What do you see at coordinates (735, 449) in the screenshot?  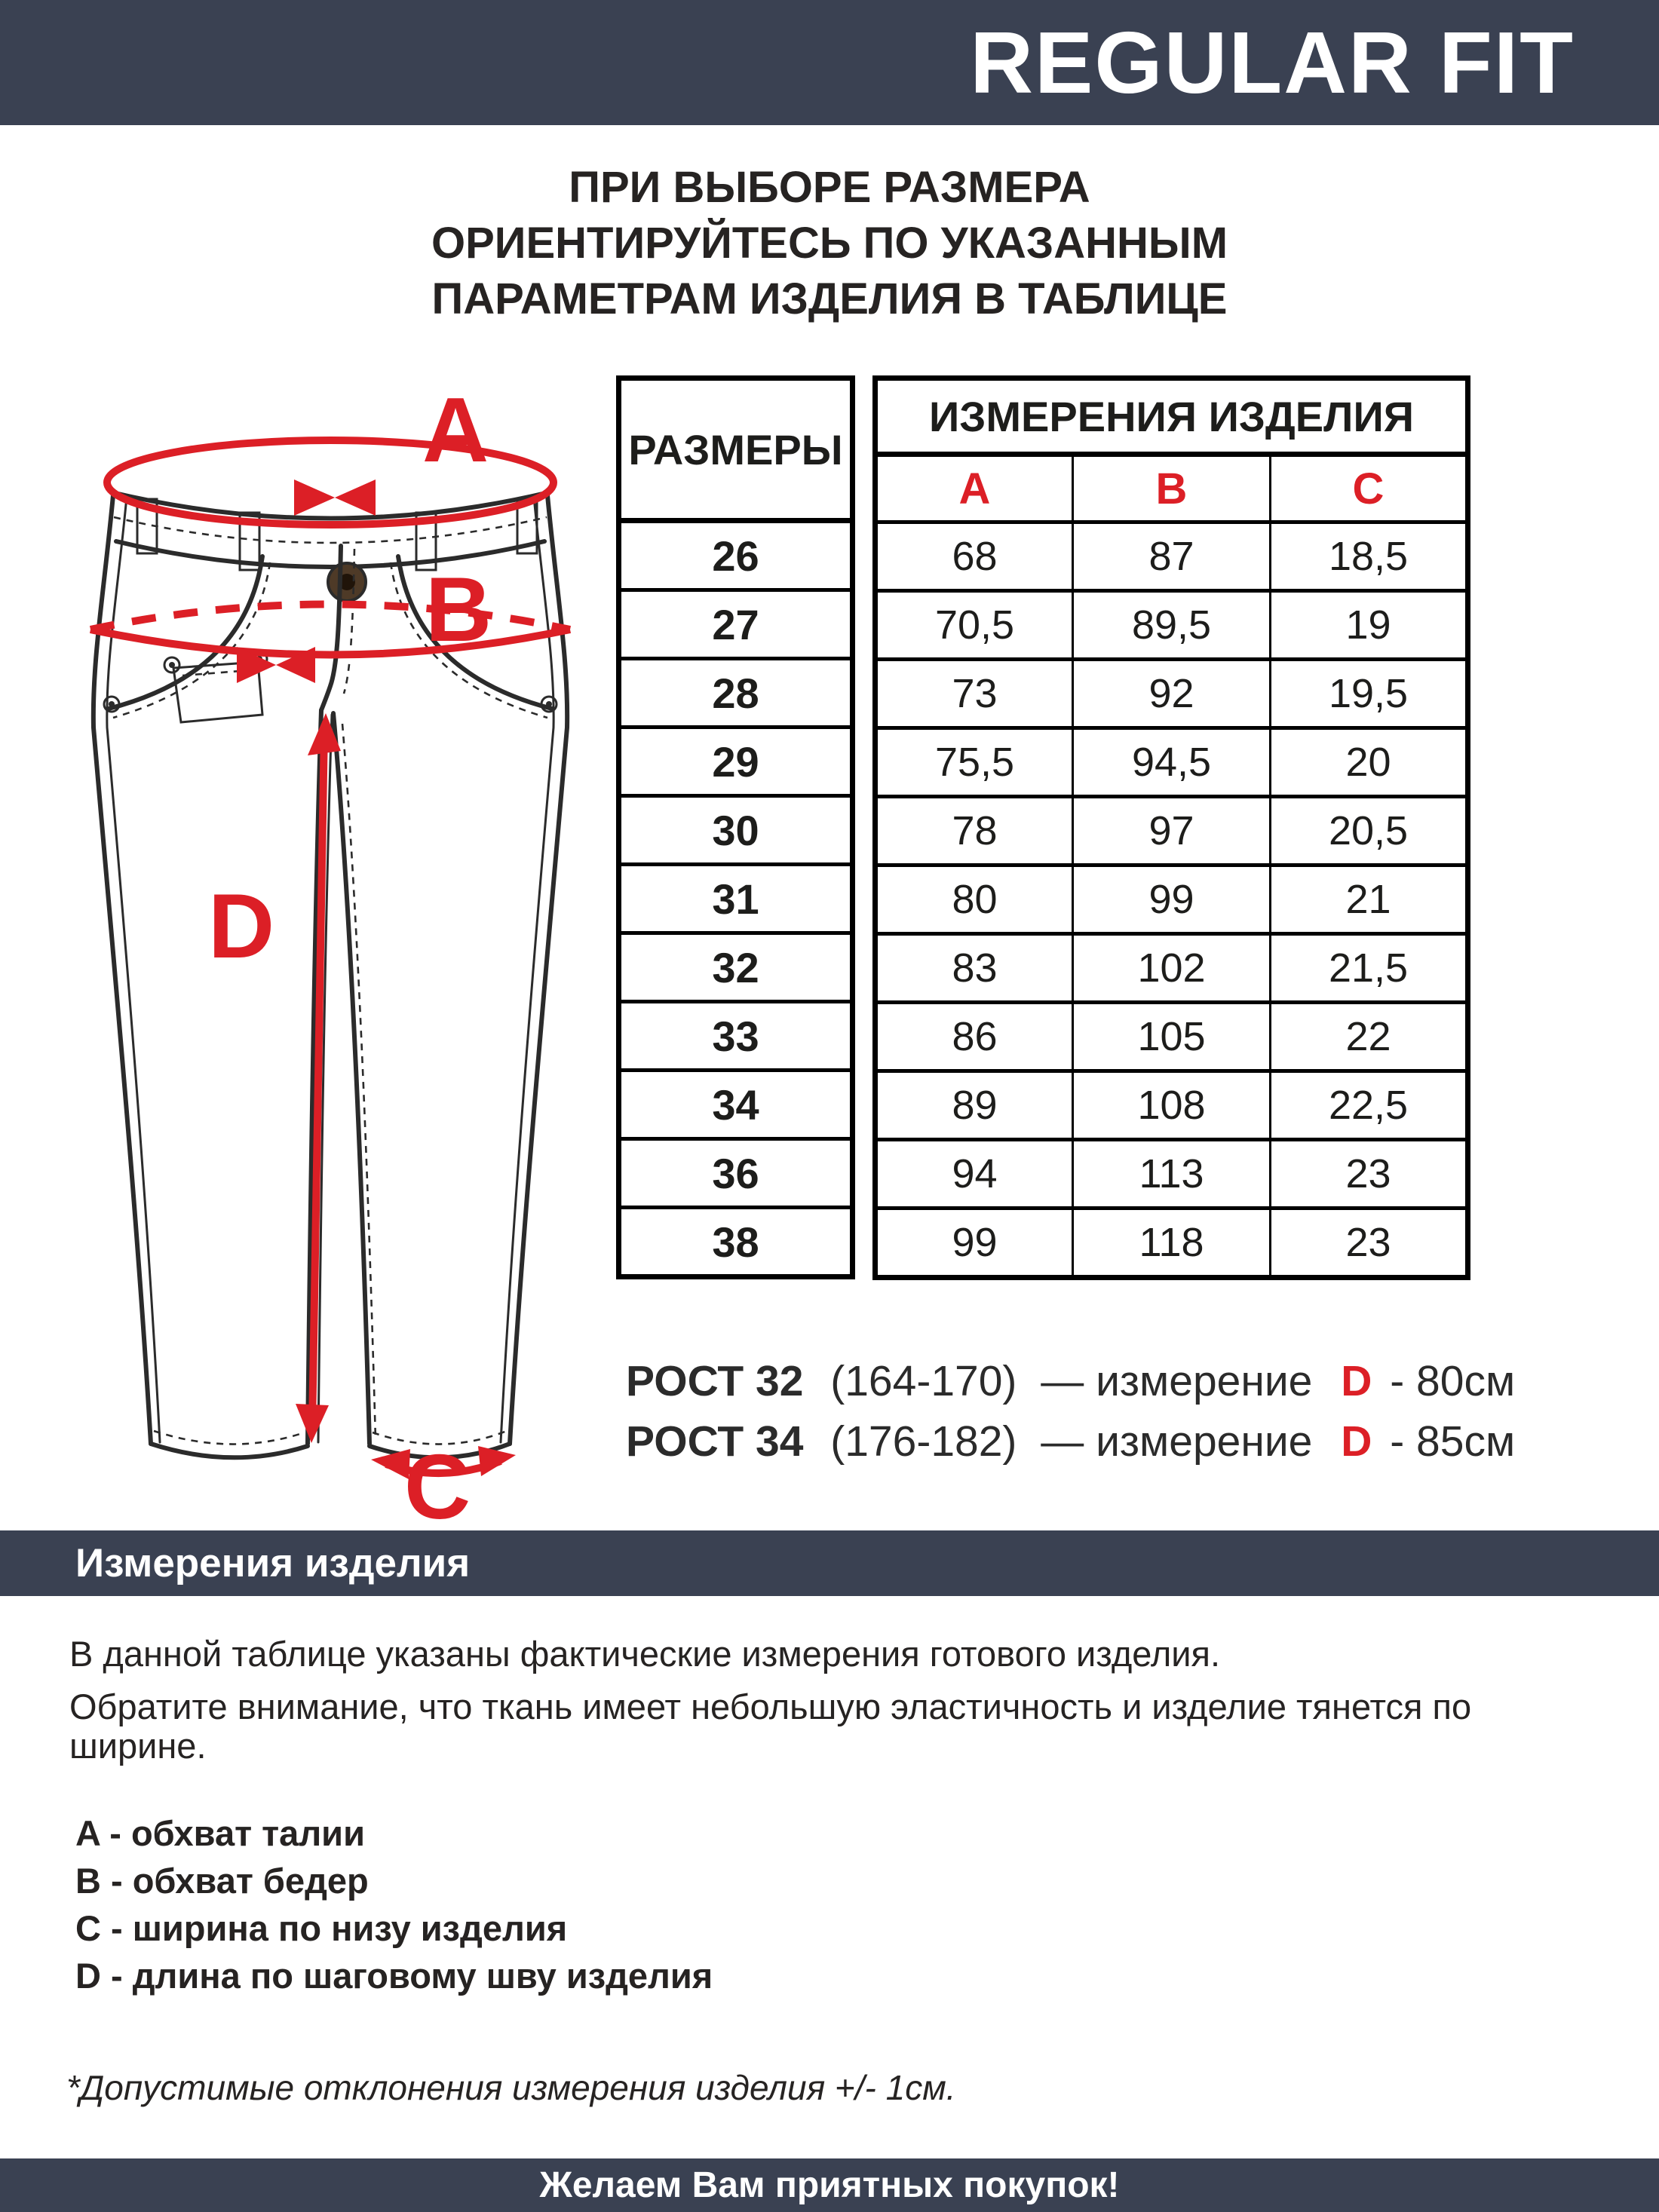 I see `sizes-header: РАЗМЕРЫ` at bounding box center [735, 449].